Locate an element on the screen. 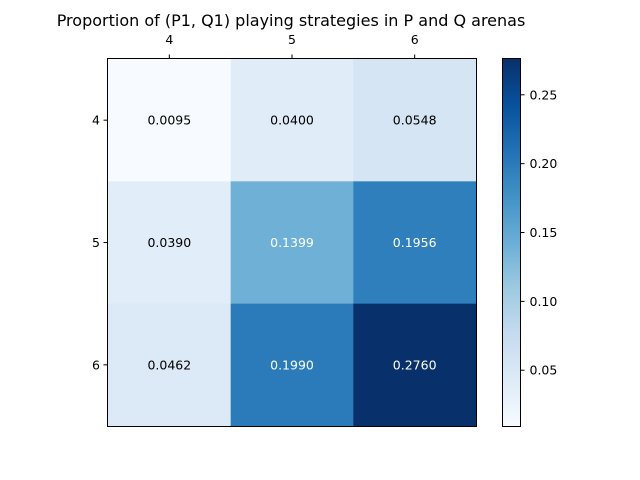 This screenshot has height=480, width=640. y-tick-label: 5 is located at coordinates (96, 242).